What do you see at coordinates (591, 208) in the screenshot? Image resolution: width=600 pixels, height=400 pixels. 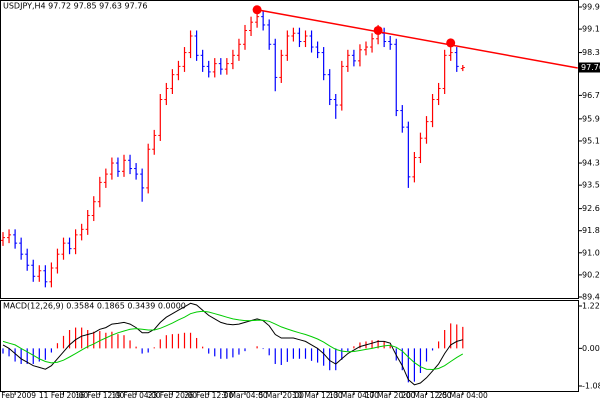 I see `y-tick-label: 92.65` at bounding box center [591, 208].